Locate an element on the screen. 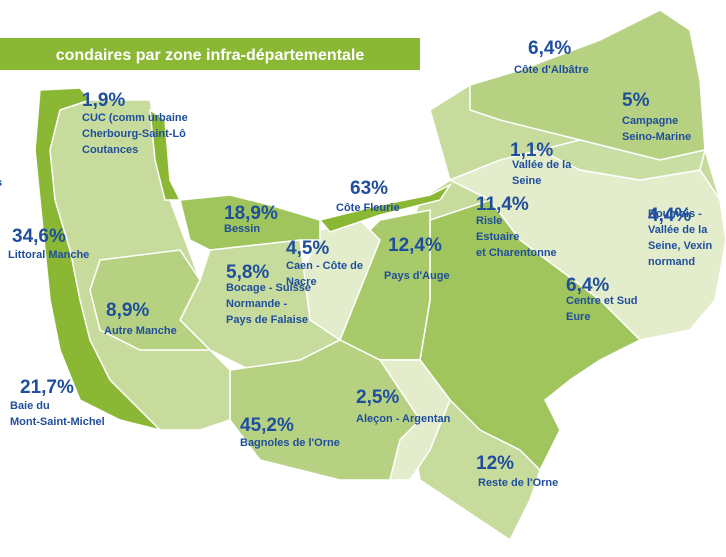 The width and height of the screenshot is (726, 557). zone-value: 45,2% is located at coordinates (267, 425).